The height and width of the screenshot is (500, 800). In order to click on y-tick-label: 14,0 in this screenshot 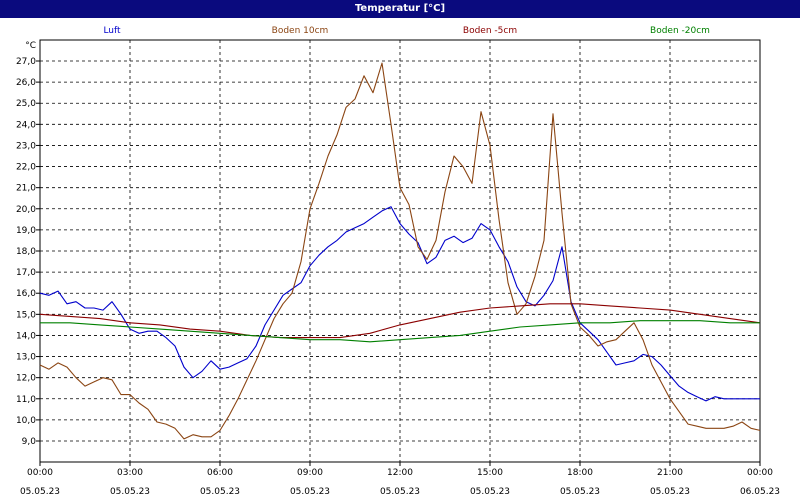, I will do `click(26, 336)`.